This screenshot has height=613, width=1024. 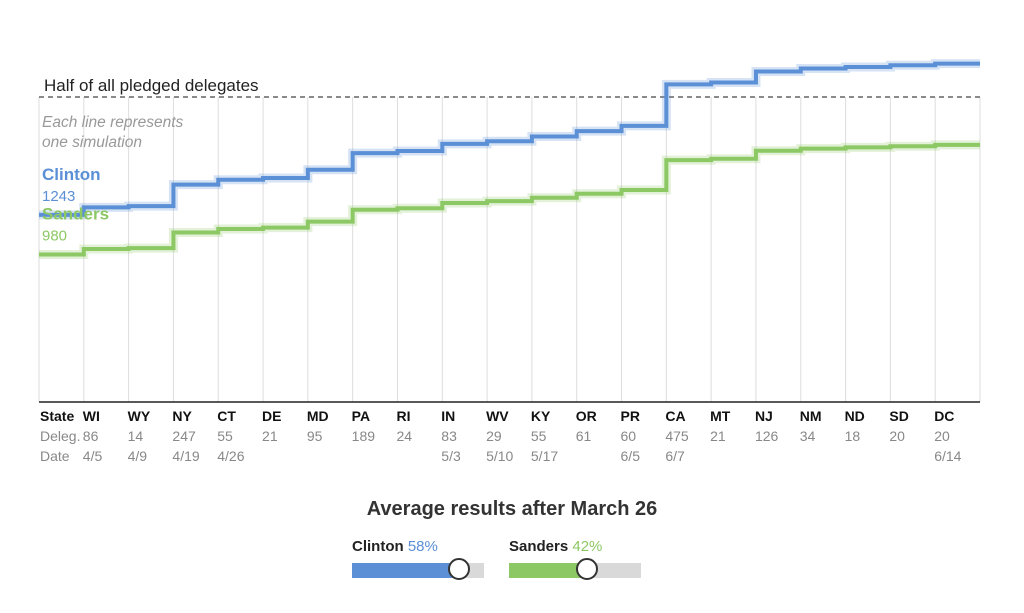 I want to click on contest-date: 6/14, so click(x=947, y=456).